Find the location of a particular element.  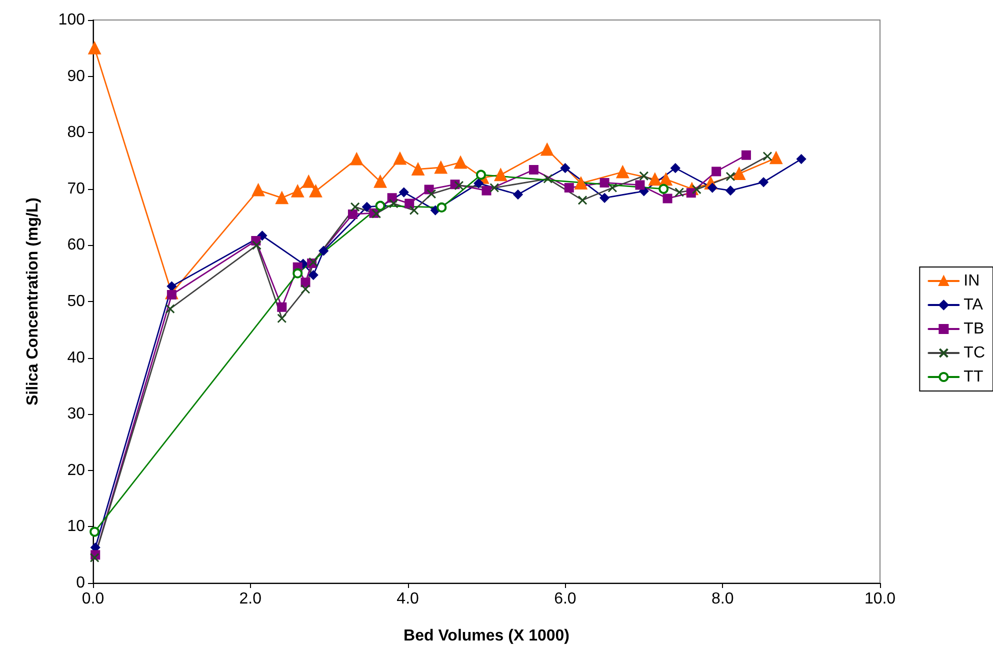

legend-label: IN is located at coordinates (972, 281).